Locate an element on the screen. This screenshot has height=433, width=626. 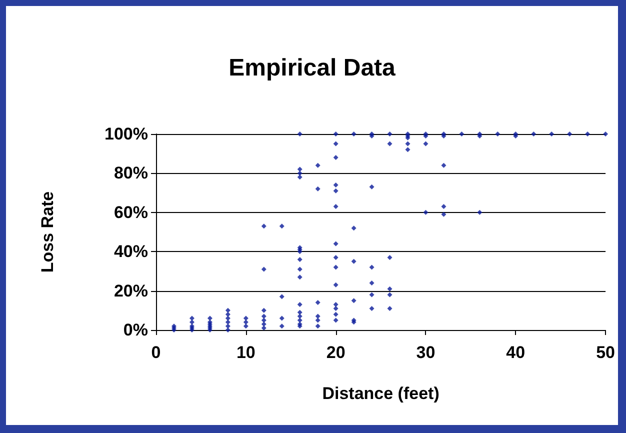
y-tick-label: 0% is located at coordinates (135, 330).